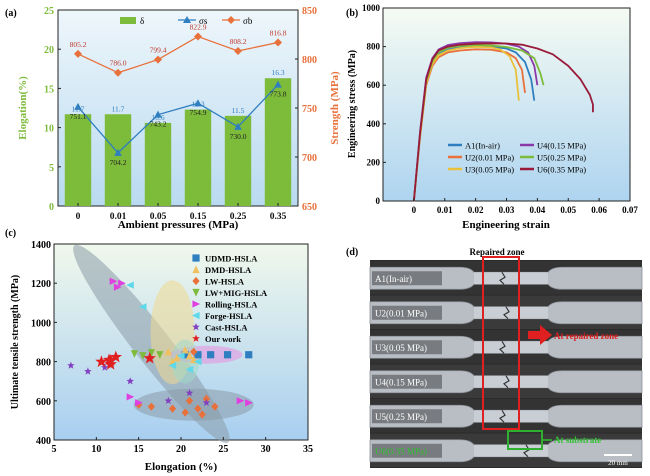 The width and height of the screenshot is (650, 476). Describe the element at coordinates (506, 313) in the screenshot. I see `fracture-mark` at that location.